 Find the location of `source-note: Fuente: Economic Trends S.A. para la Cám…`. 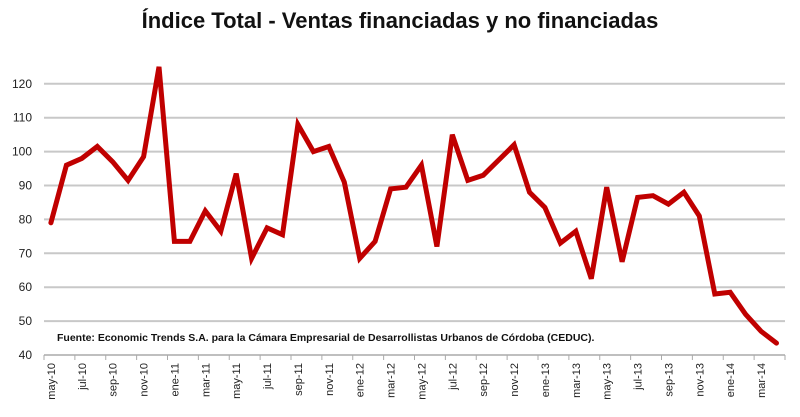

source-note: Fuente: Economic Trends S.A. para la Cám… is located at coordinates (325, 338).